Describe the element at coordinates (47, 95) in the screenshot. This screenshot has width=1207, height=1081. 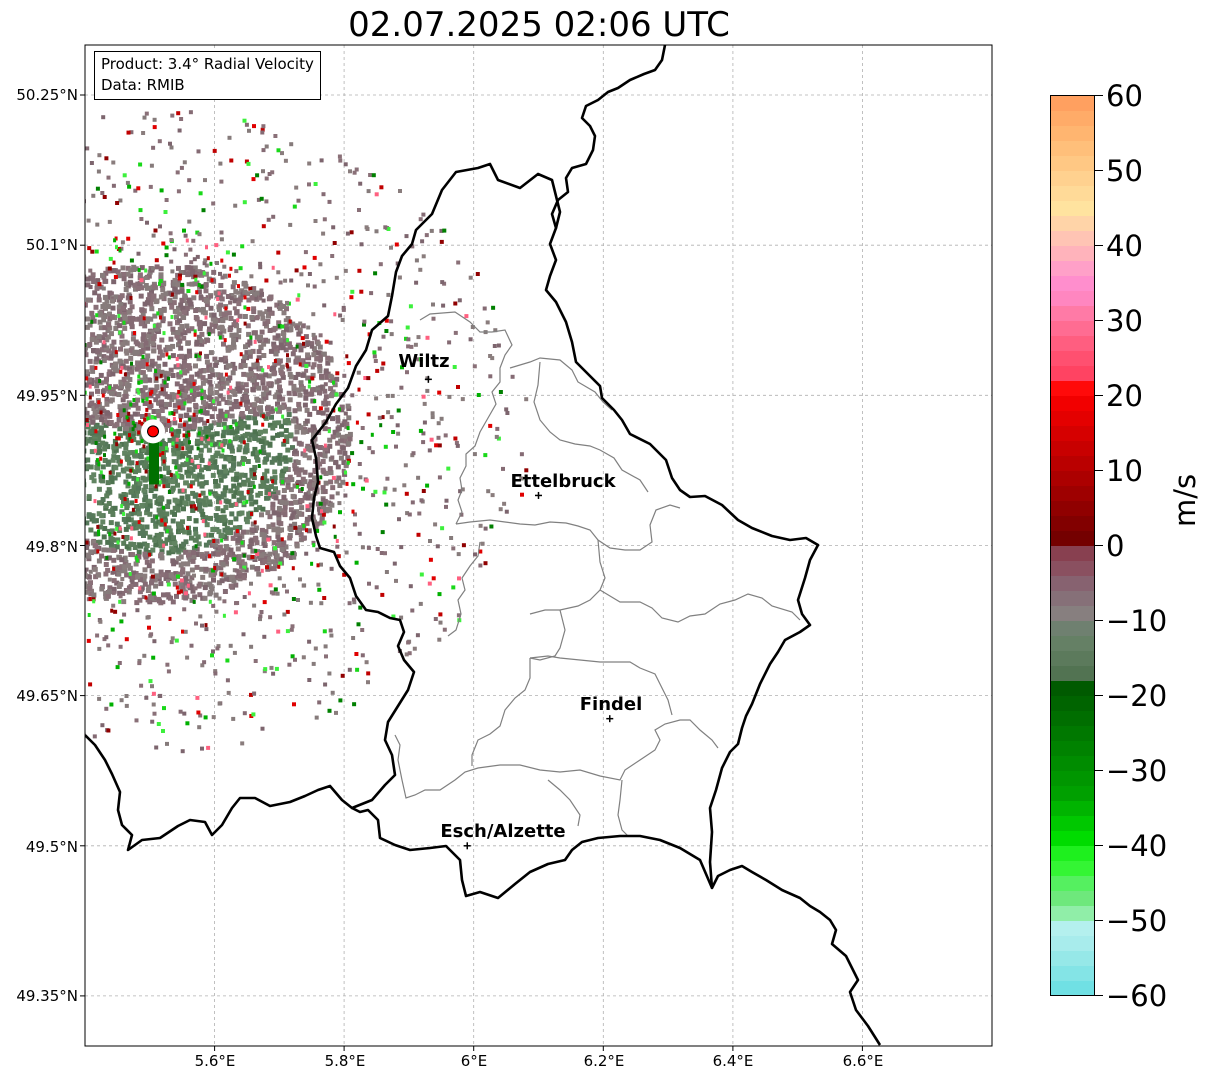
I see `lat-label: 50.25°N` at that location.